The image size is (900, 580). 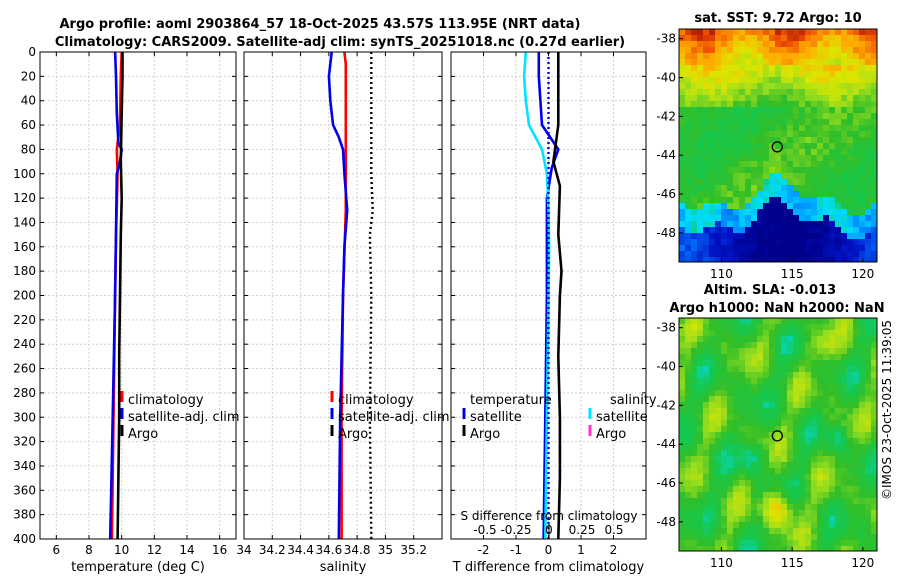 I want to click on x-tick-label: 8, so click(x=89, y=550).